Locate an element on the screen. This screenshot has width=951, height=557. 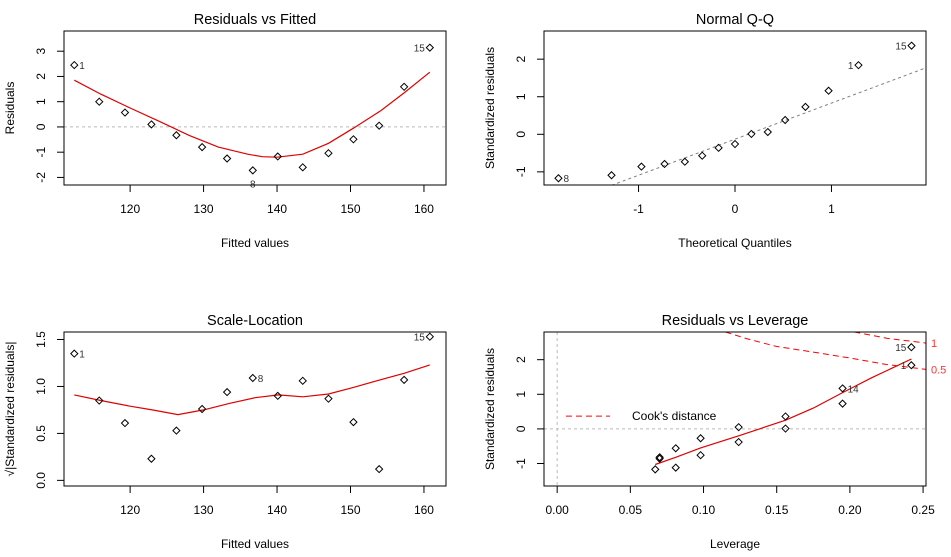
y-tick-label: 3 is located at coordinates (41, 51).